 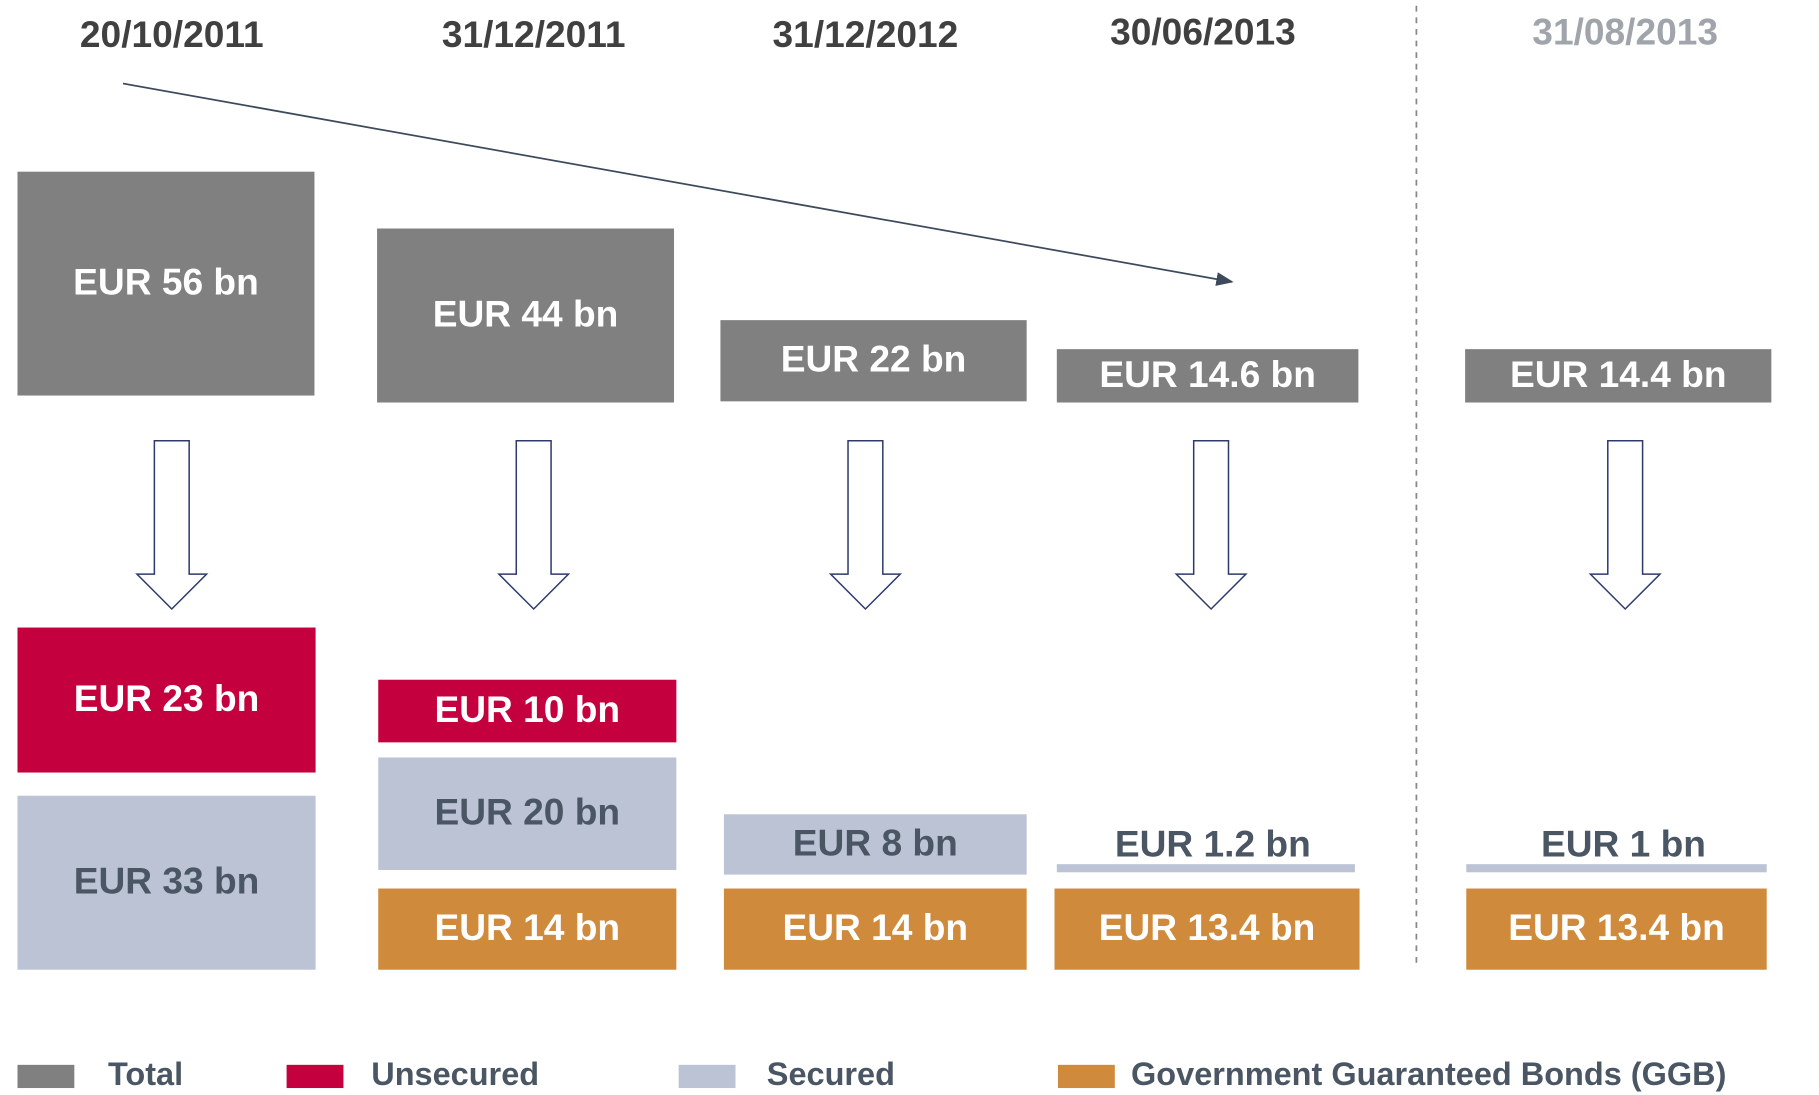 I want to click on total-label: EUR 14.4 bn, so click(x=1618, y=374).